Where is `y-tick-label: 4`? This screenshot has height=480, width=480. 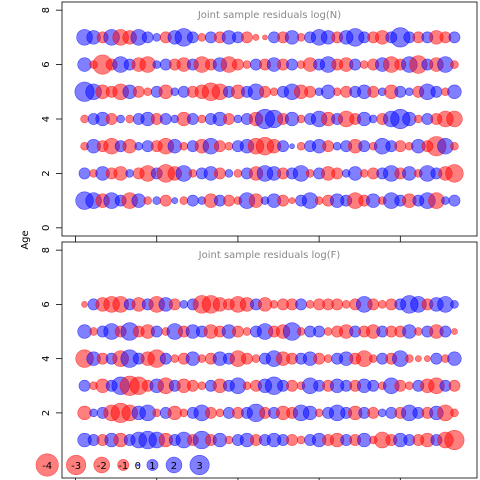 y-tick-label: 4 is located at coordinates (46, 358).